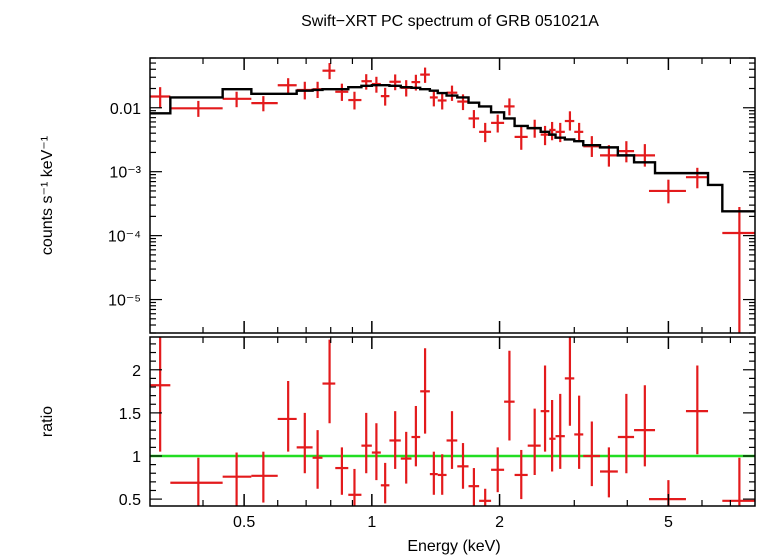 This screenshot has width=758, height=556. I want to click on x-tick-label: 0.5, so click(244, 522).